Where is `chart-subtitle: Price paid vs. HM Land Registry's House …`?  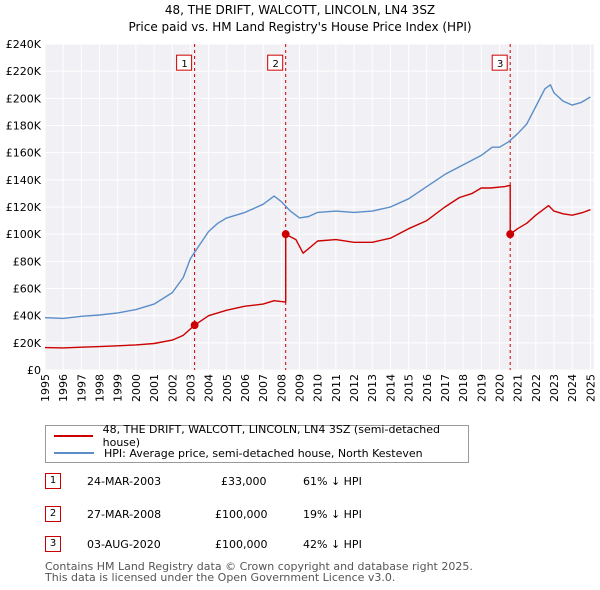
chart-subtitle: Price paid vs. HM Land Registry's House … is located at coordinates (299, 27).